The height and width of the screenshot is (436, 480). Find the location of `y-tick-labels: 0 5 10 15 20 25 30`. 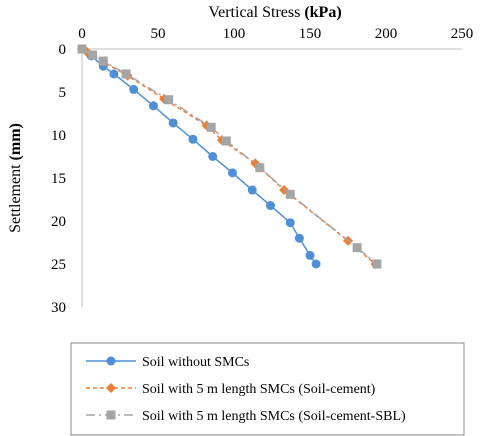

y-tick-labels: 0 5 10 15 20 25 30 is located at coordinates (58, 179).